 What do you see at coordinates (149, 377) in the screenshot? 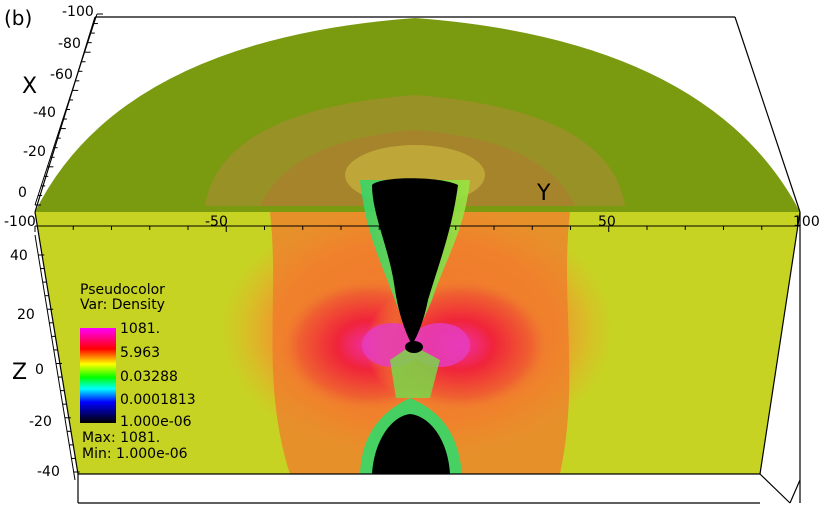
I see `color-bar-label: 0.03288` at bounding box center [149, 377].